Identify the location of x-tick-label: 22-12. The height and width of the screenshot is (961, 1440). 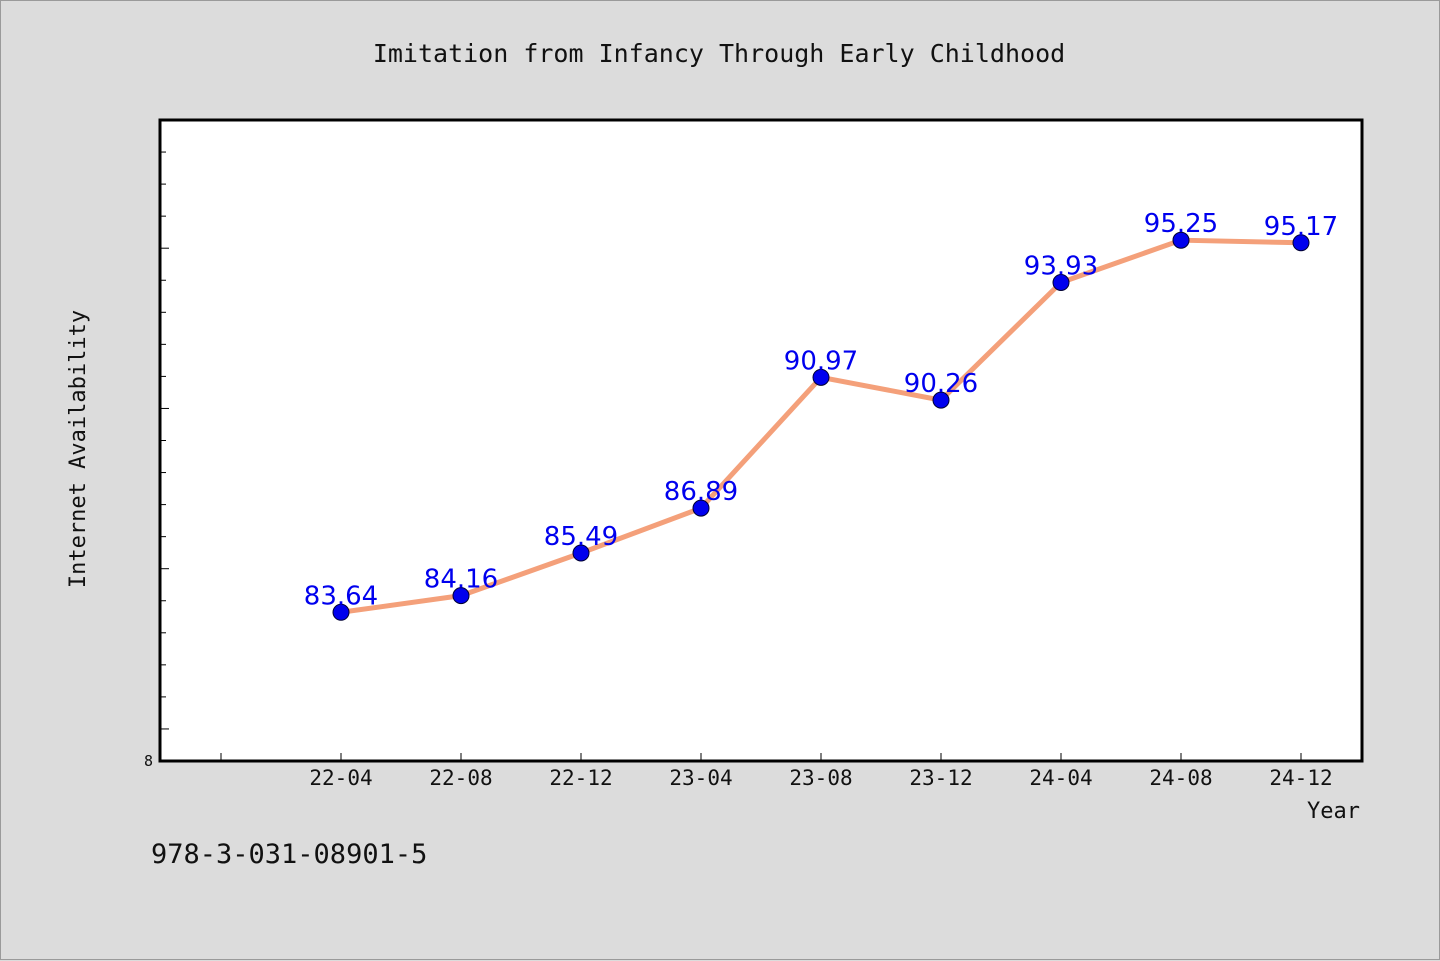
(580, 778).